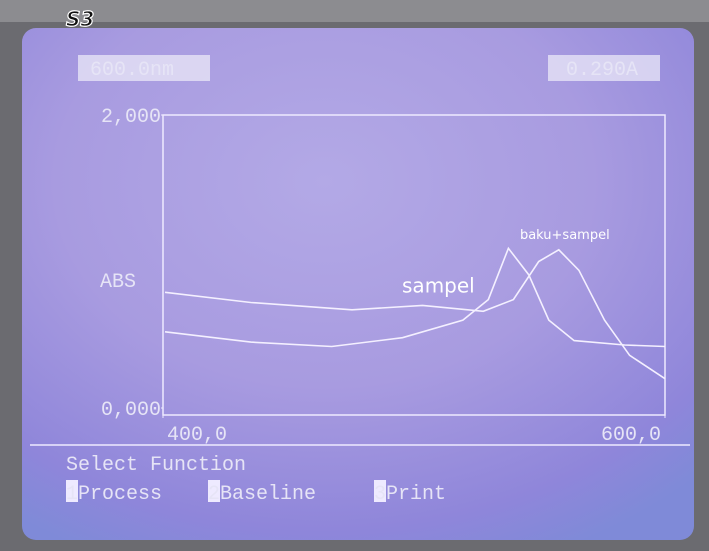 This screenshot has width=709, height=551. What do you see at coordinates (565, 235) in the screenshot?
I see `series-annotation: baku+sampel` at bounding box center [565, 235].